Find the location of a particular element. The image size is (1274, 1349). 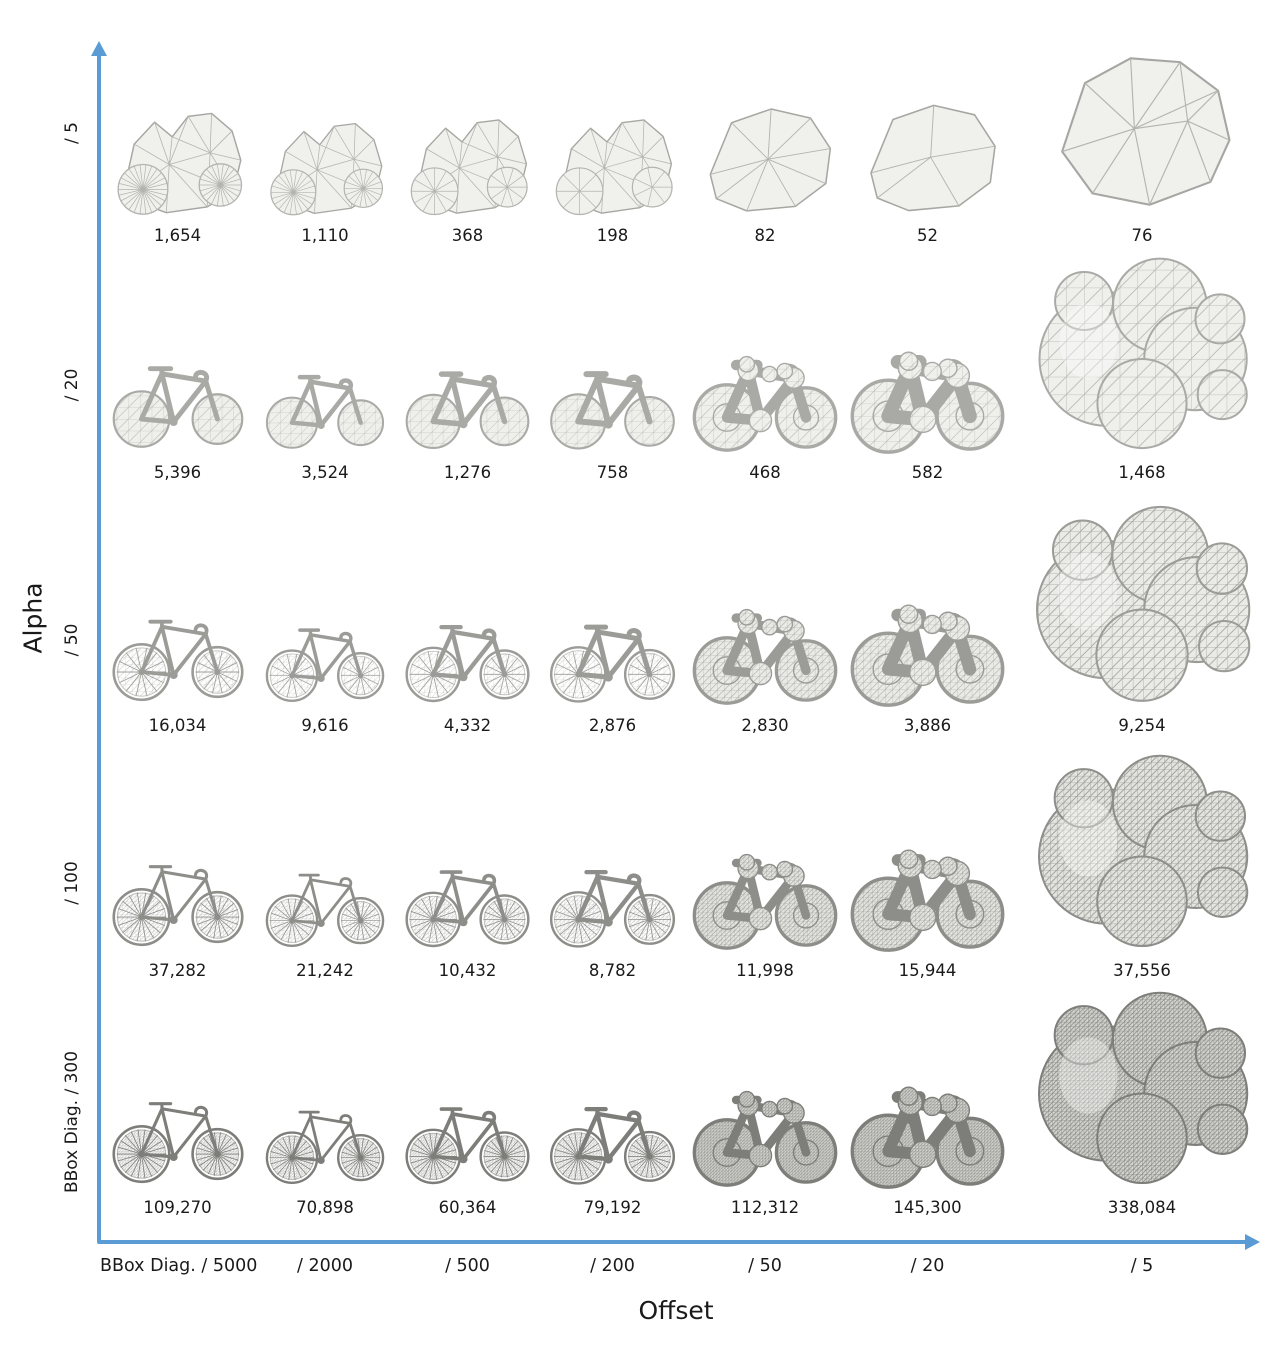

mesh-cell-r1-c5: 82 is located at coordinates (765, 147).